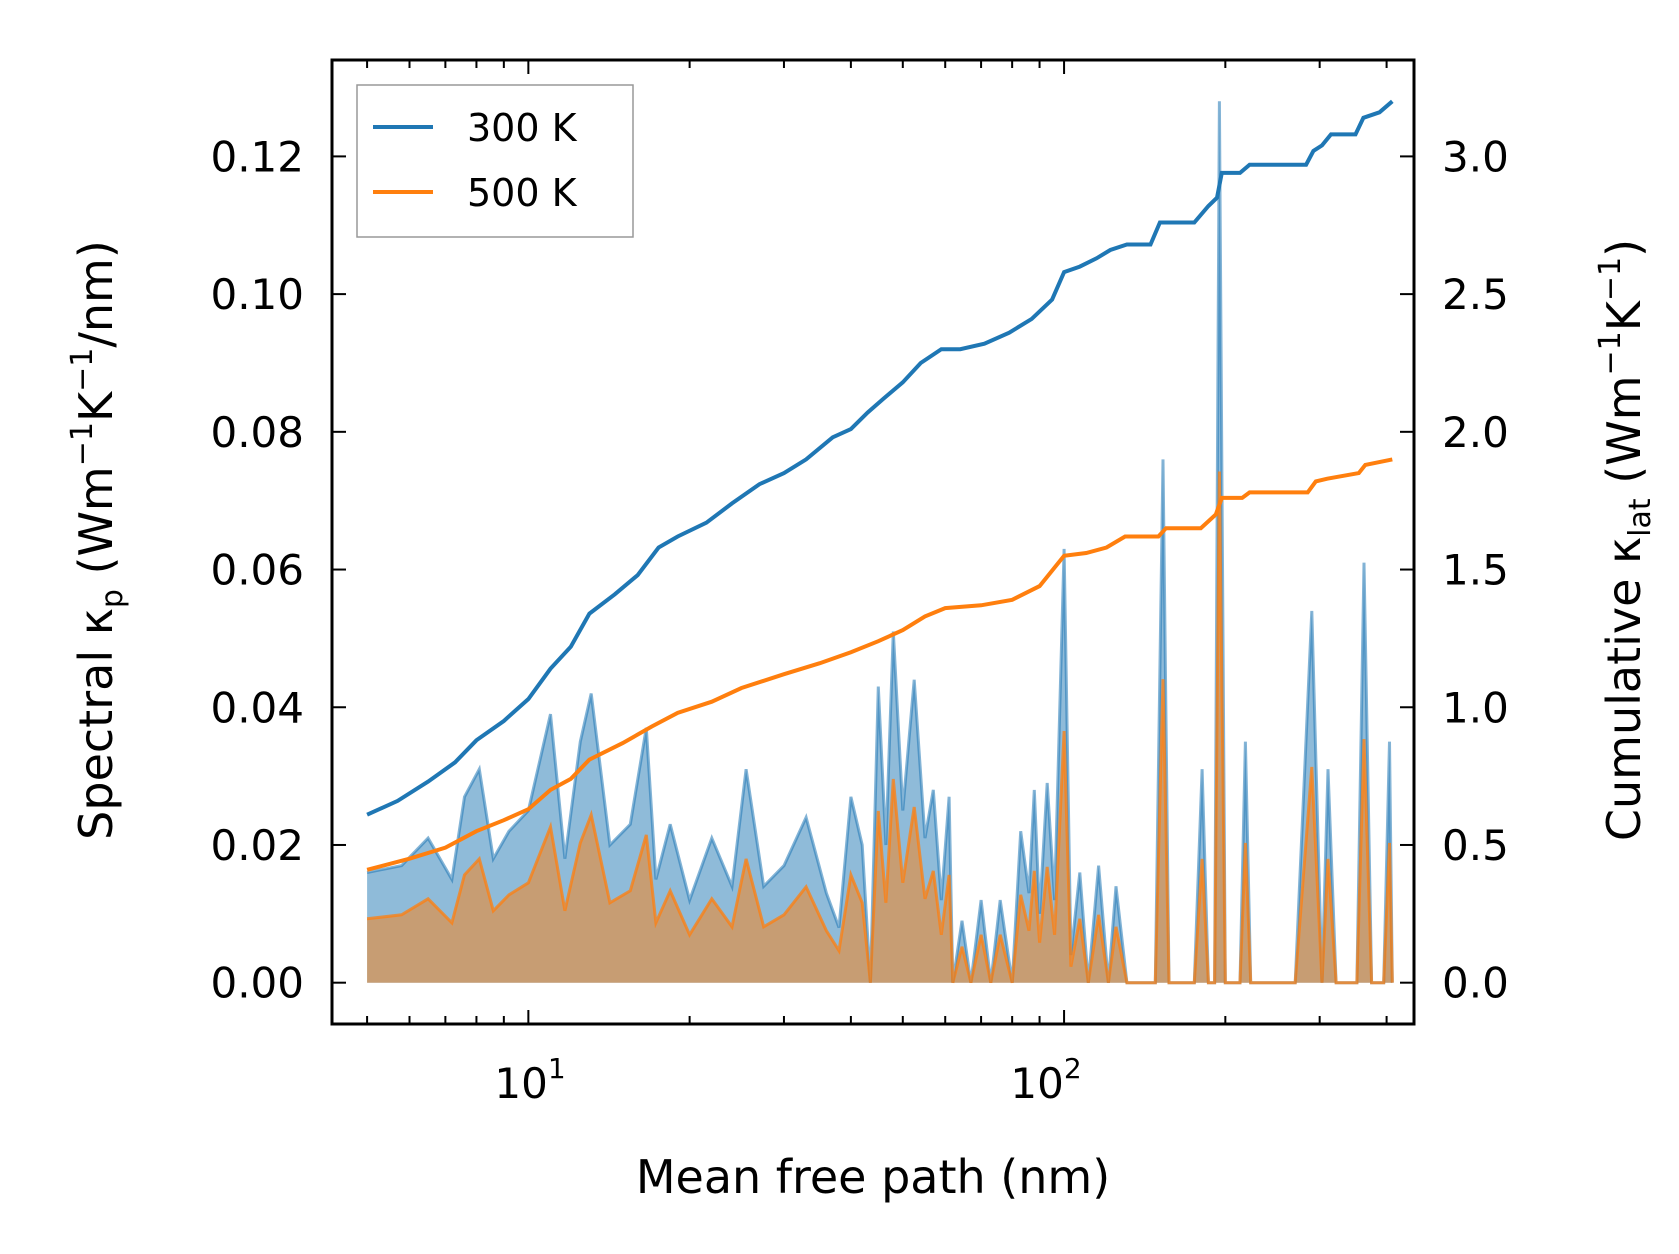 Image resolution: width=1679 pixels, height=1254 pixels. Describe the element at coordinates (1475, 845) in the screenshot. I see `y-right-tick-label: 0.5` at that location.